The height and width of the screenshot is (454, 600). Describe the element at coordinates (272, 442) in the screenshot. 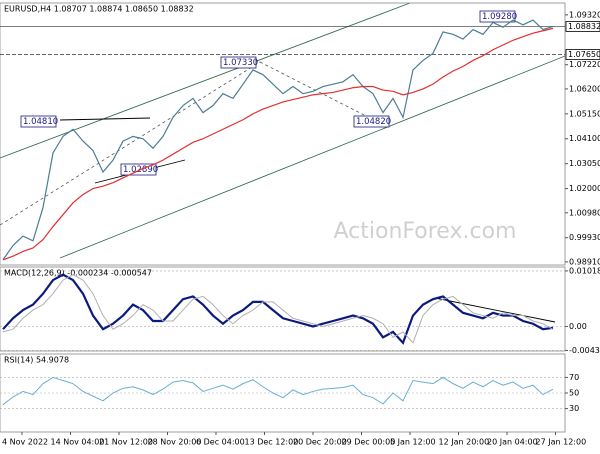

I see `x-tick-label: 13 Dec 12:00` at that location.